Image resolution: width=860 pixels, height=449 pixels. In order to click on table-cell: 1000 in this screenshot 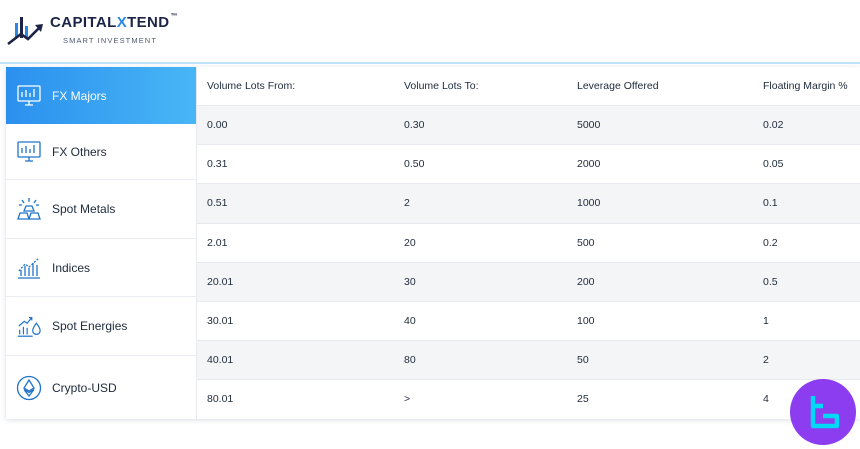, I will do `click(660, 203)`.